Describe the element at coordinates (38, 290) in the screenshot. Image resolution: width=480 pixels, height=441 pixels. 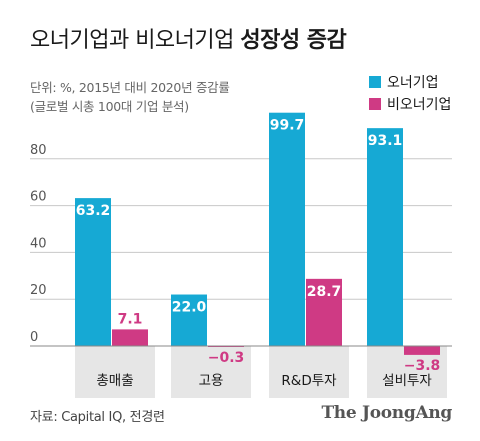
I see `y-tick-label-20: 20` at that location.